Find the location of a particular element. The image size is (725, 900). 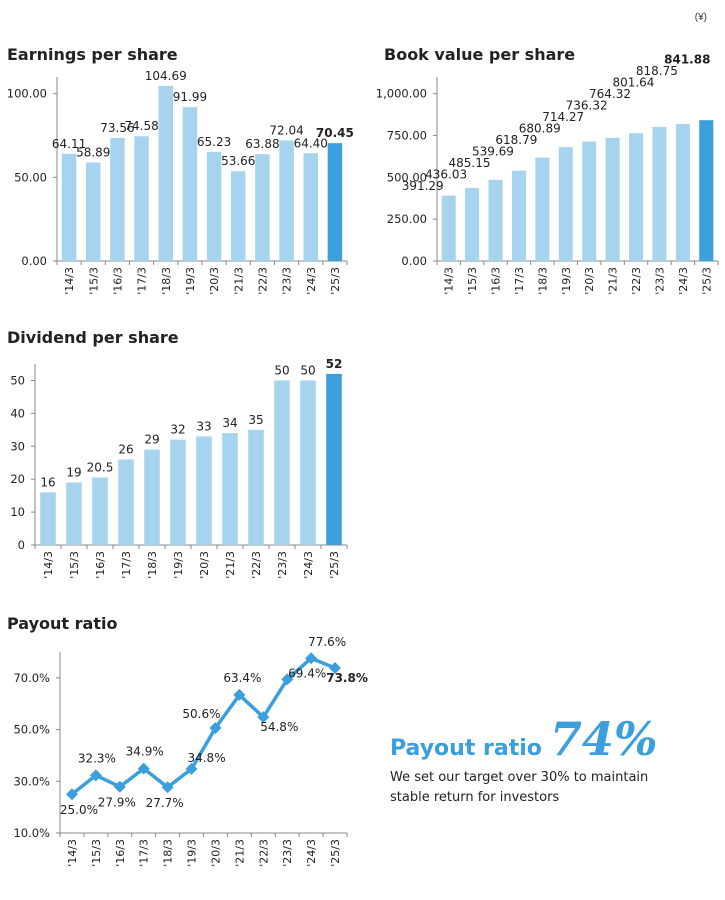

bvps-x-tick-label: '22/3 is located at coordinates (636, 281).